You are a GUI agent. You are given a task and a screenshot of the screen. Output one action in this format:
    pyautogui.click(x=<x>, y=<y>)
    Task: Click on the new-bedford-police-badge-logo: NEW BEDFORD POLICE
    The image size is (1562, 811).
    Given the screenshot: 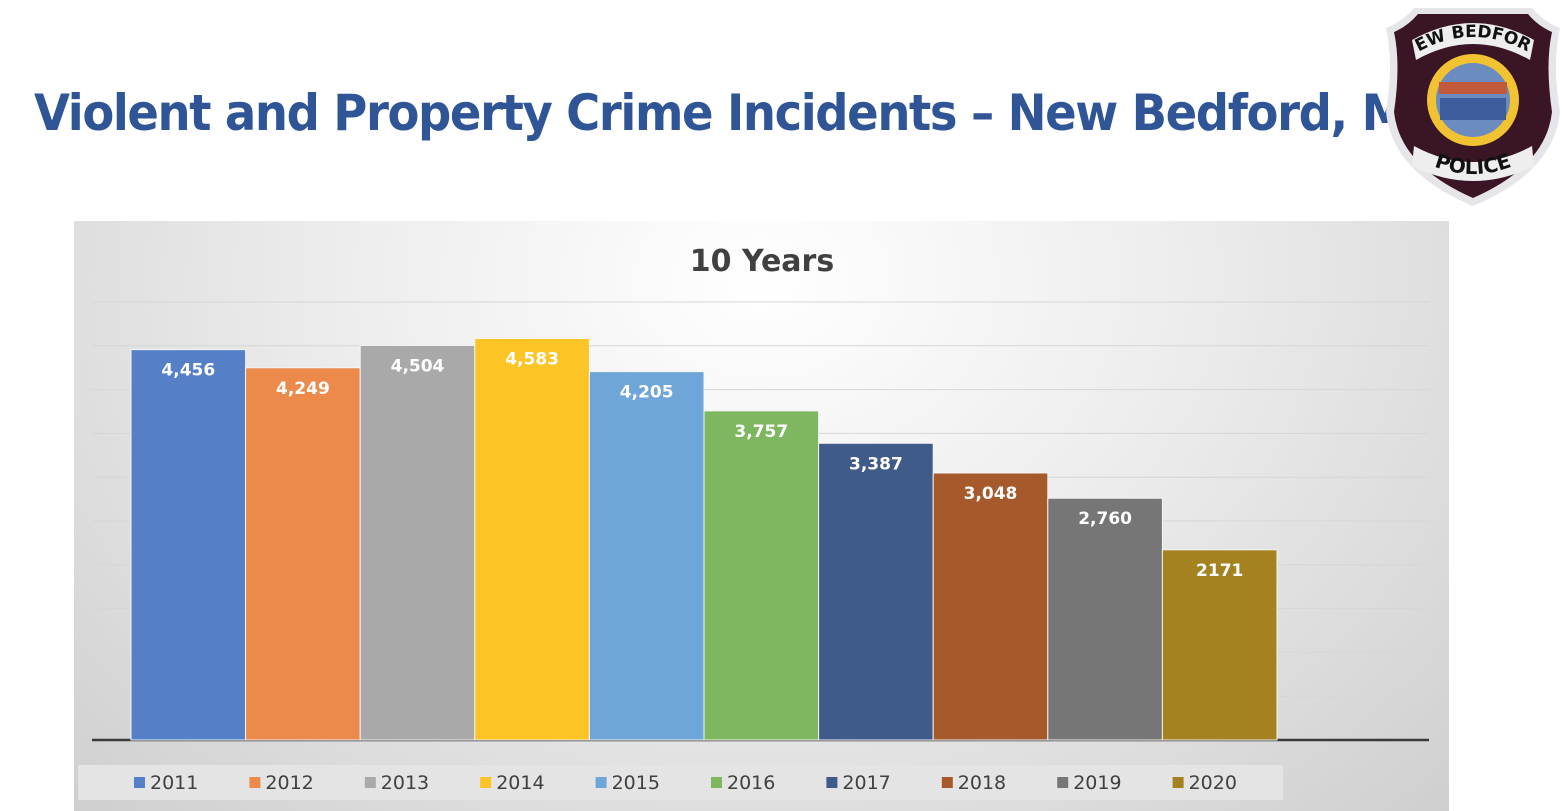 What is the action you would take?
    pyautogui.click(x=1472, y=104)
    